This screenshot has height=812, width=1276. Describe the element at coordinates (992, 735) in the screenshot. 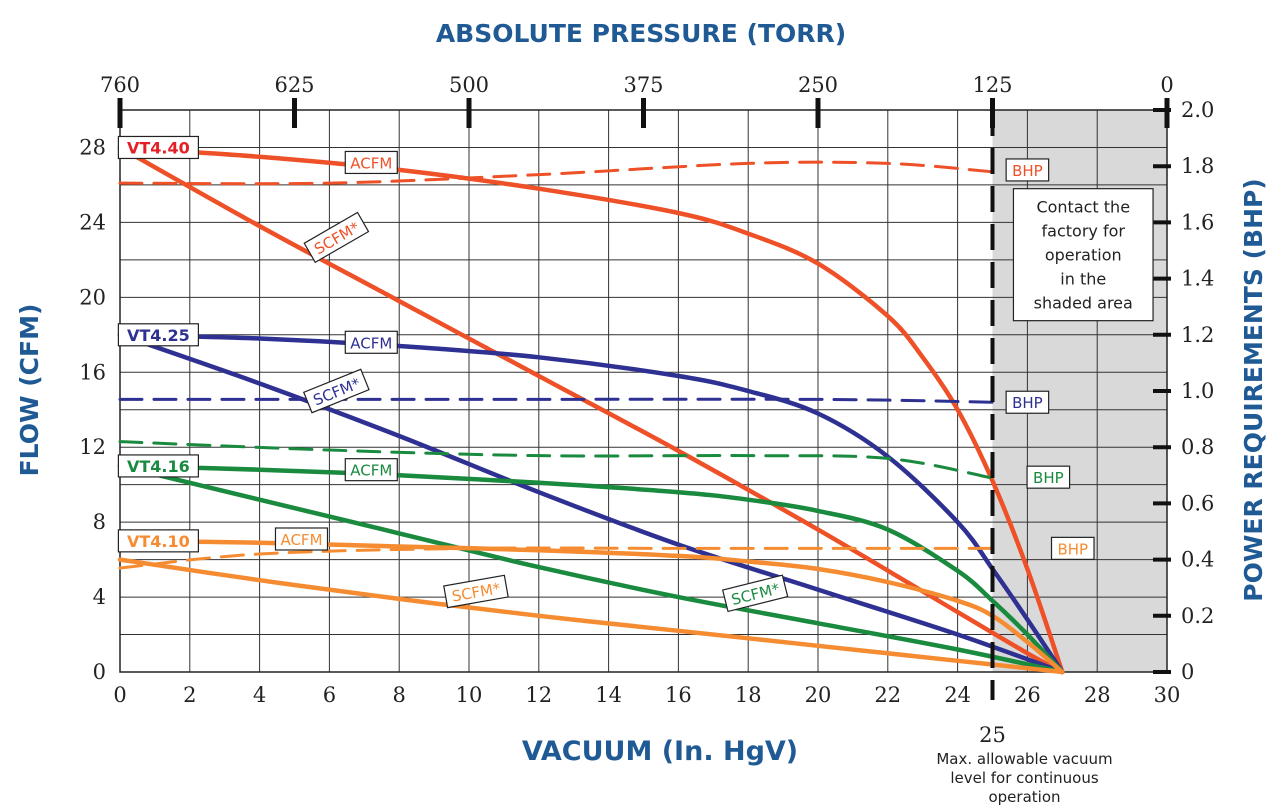

I see `max-vacuum-value: 25` at that location.